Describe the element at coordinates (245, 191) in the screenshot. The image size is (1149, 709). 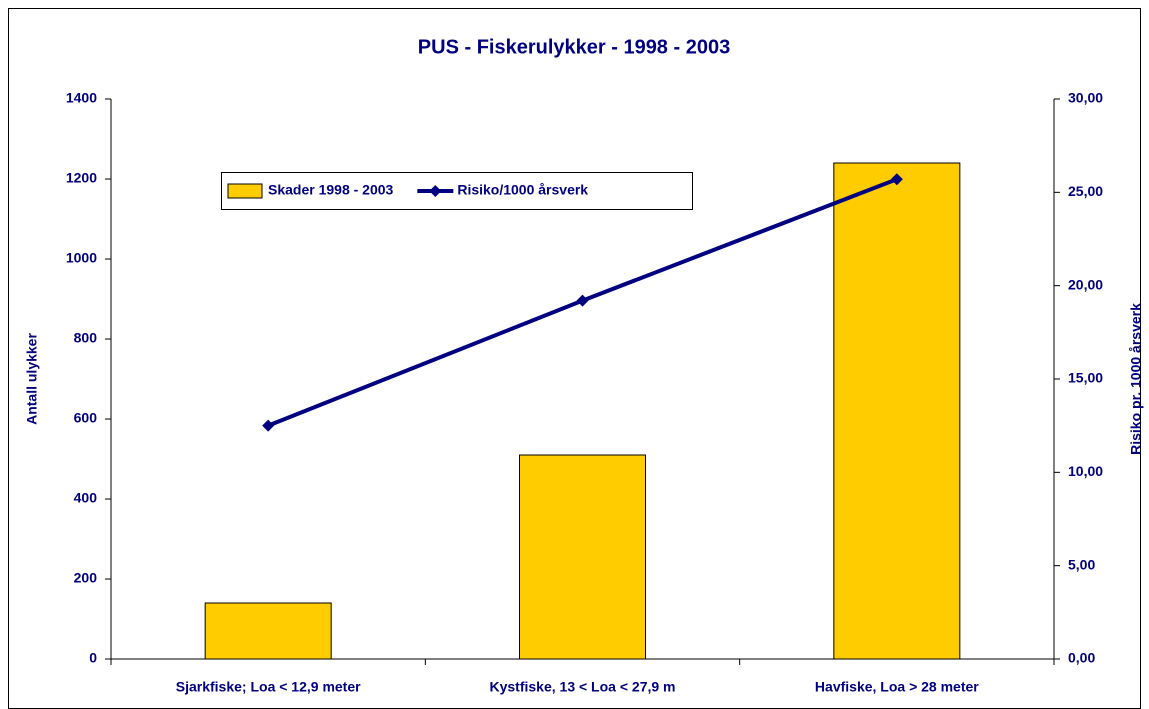
I see `legend-swatch` at that location.